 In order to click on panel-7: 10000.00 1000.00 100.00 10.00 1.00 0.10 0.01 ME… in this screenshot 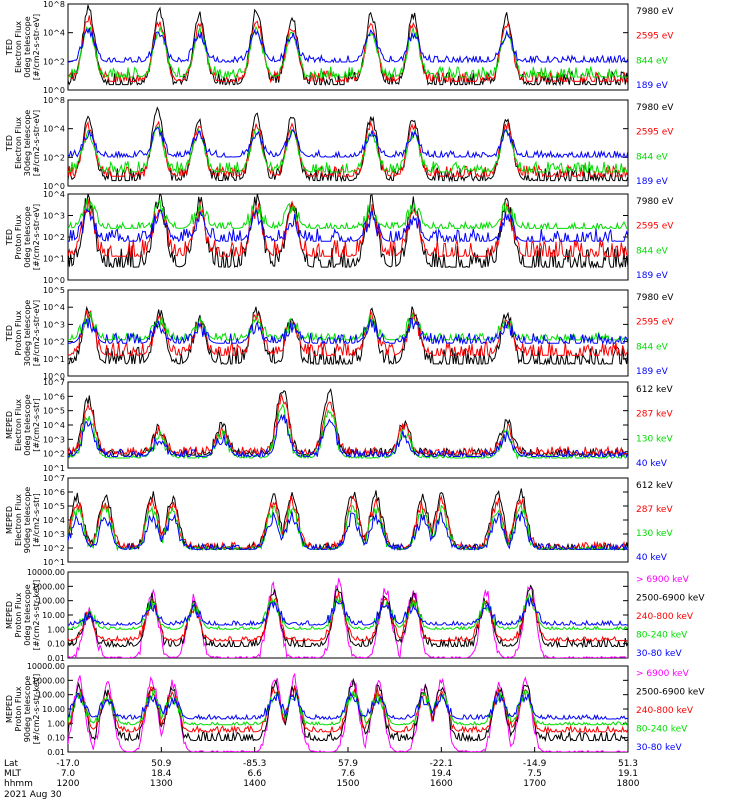, I will do `click(355, 615)`.